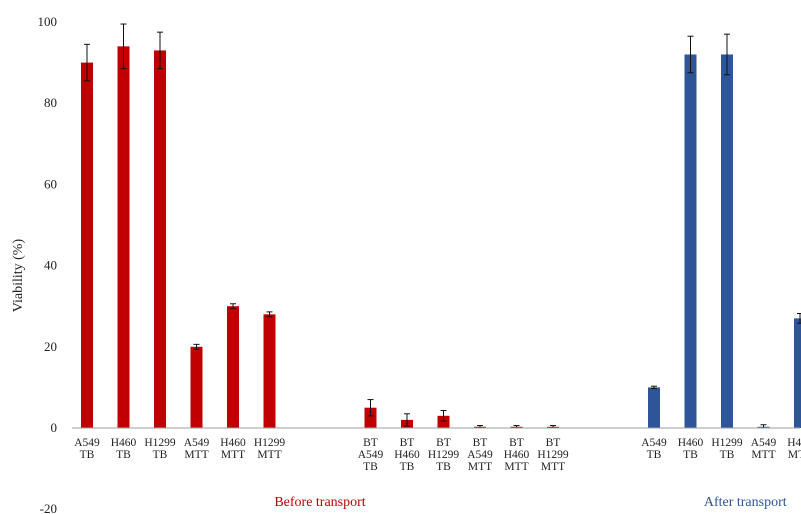 This screenshot has width=801, height=514. I want to click on y-axis-title: Viability (%), so click(18, 276).